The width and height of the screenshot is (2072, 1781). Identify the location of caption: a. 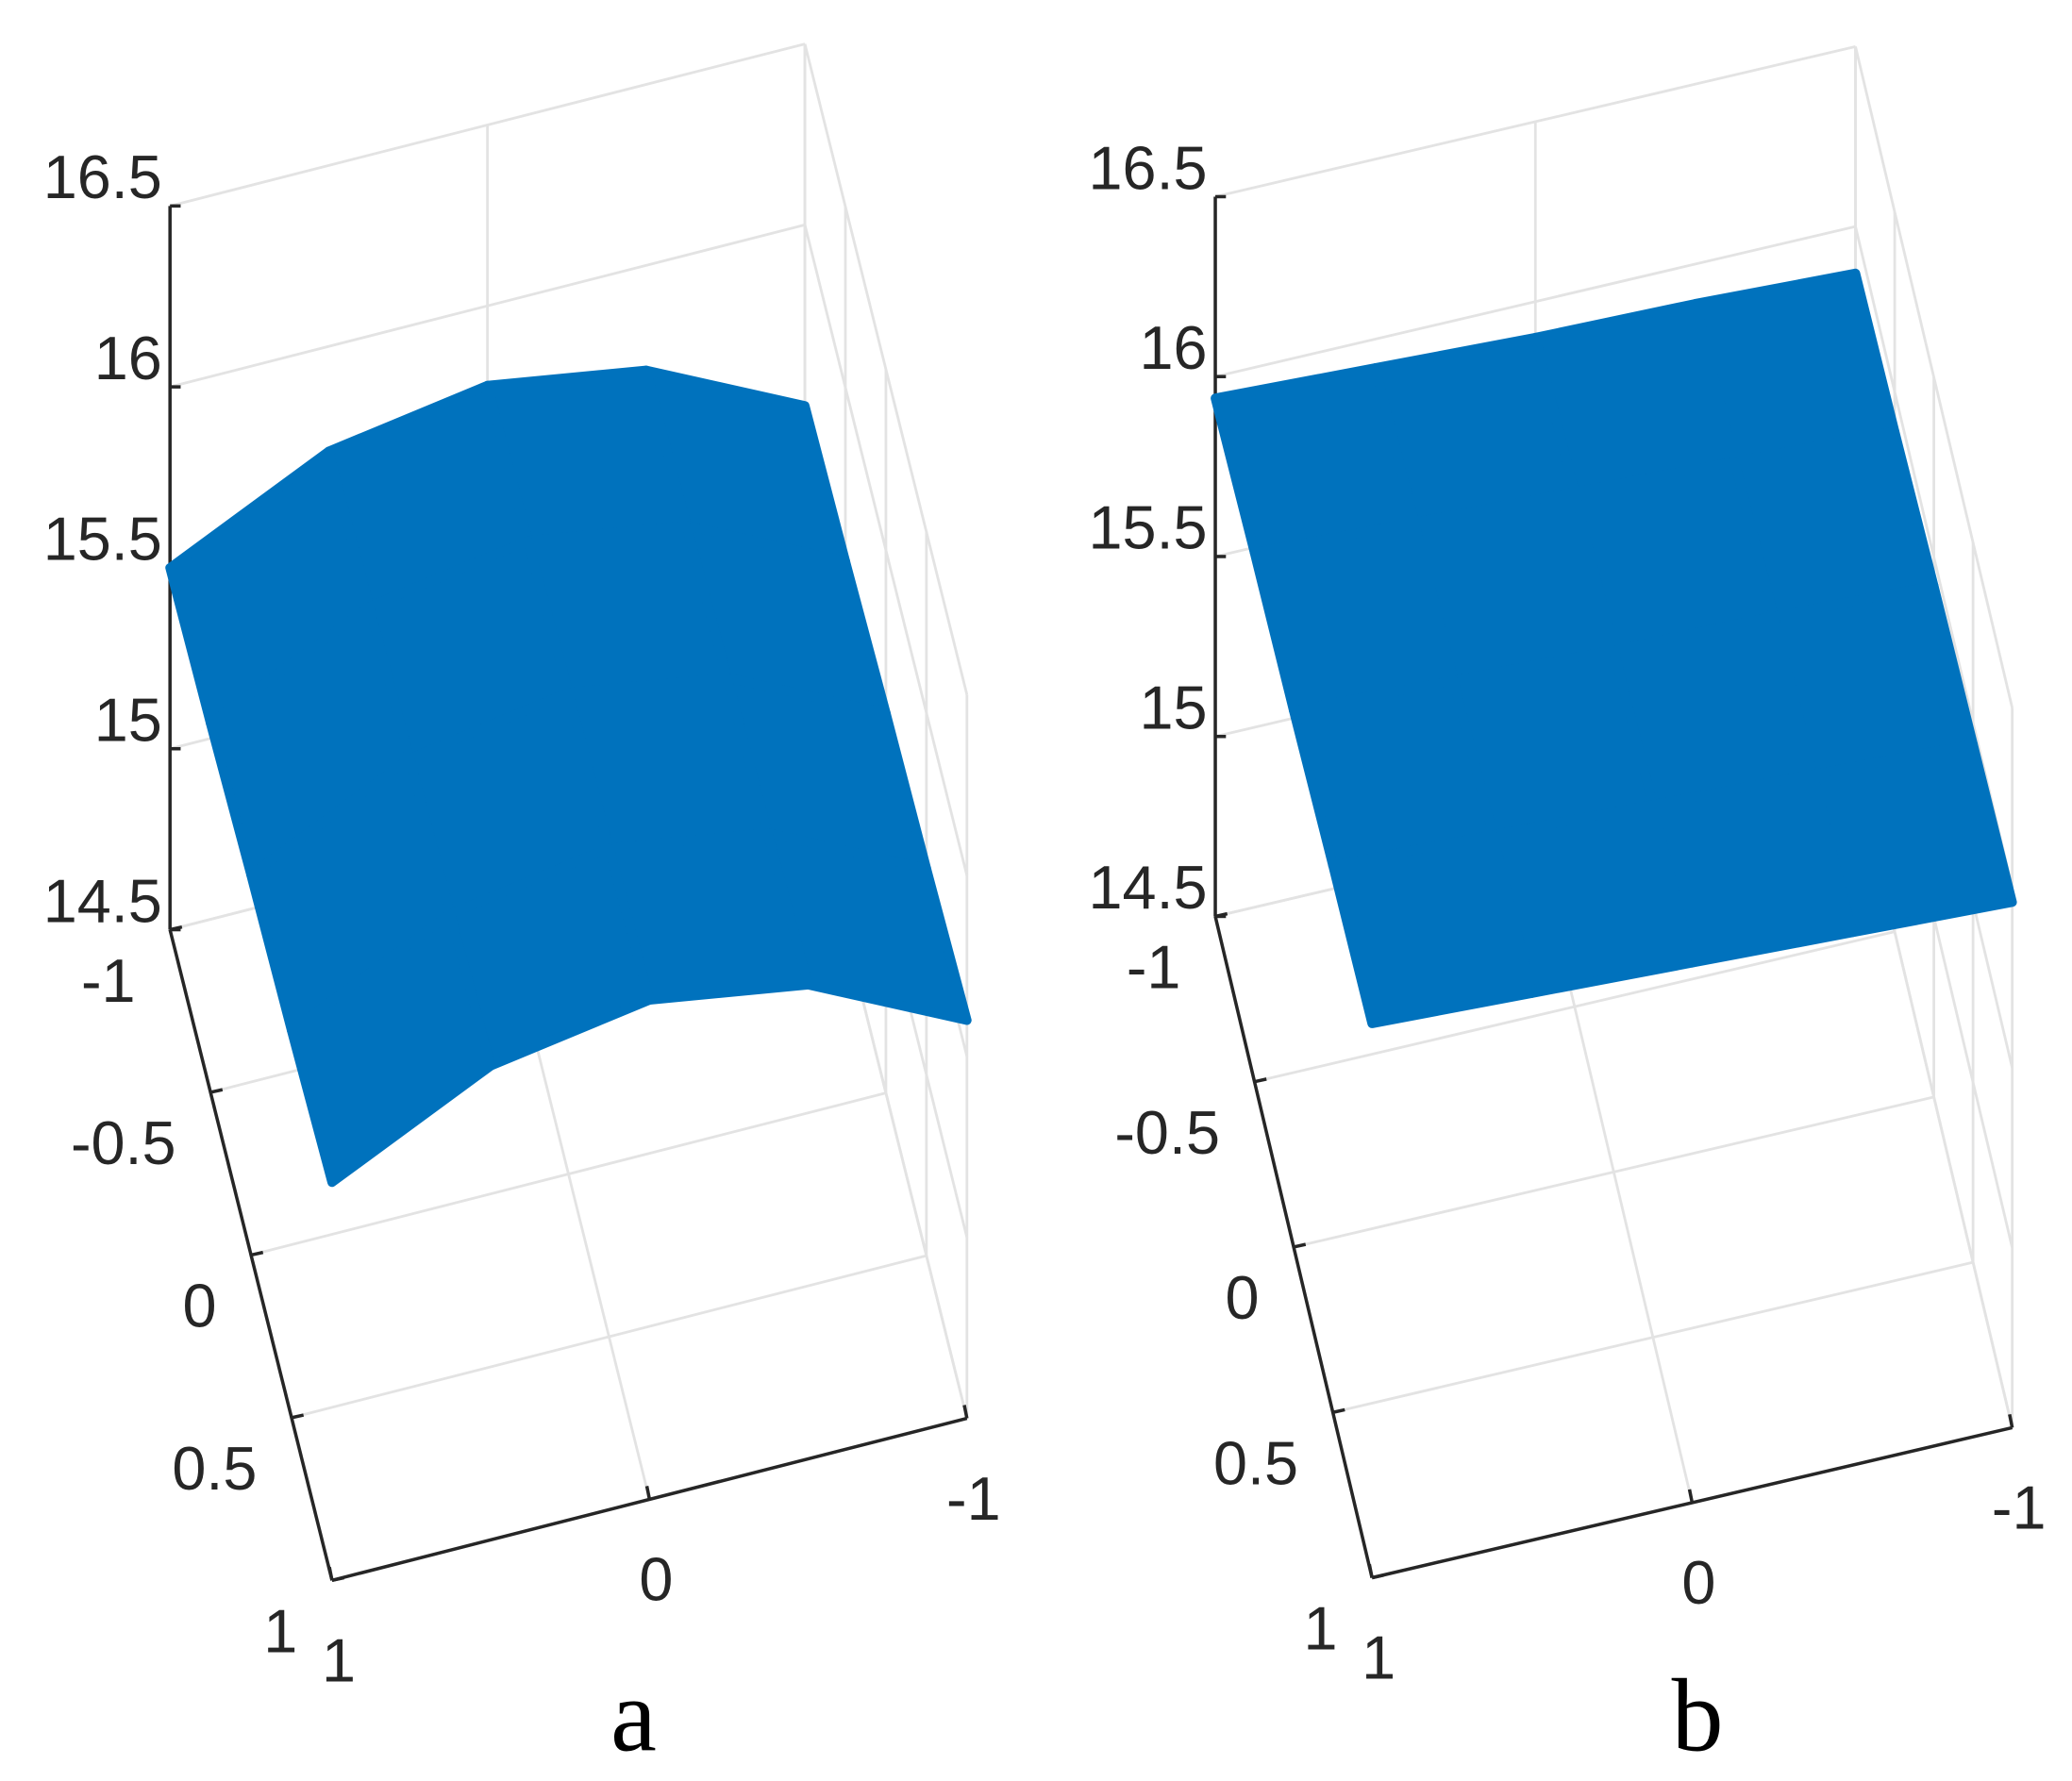
(633, 1715).